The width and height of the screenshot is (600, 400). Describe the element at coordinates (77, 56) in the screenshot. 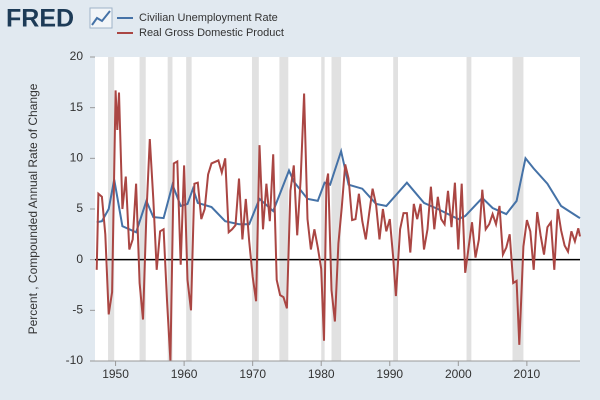

I see `y-tick-label: 20` at that location.